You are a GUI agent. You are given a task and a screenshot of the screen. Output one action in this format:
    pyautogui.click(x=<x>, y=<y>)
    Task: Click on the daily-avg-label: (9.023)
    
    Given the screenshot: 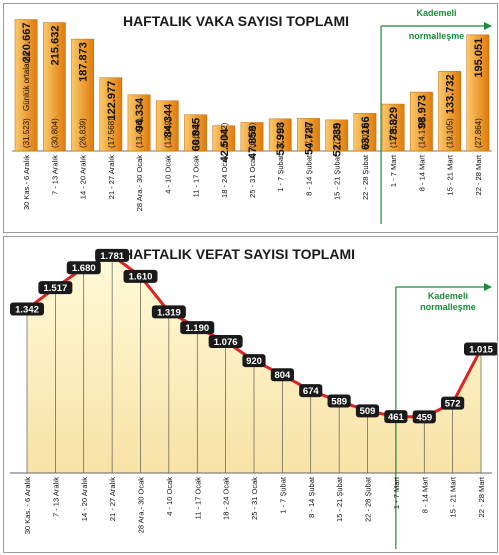 What is the action you would take?
    pyautogui.click(x=365, y=135)
    